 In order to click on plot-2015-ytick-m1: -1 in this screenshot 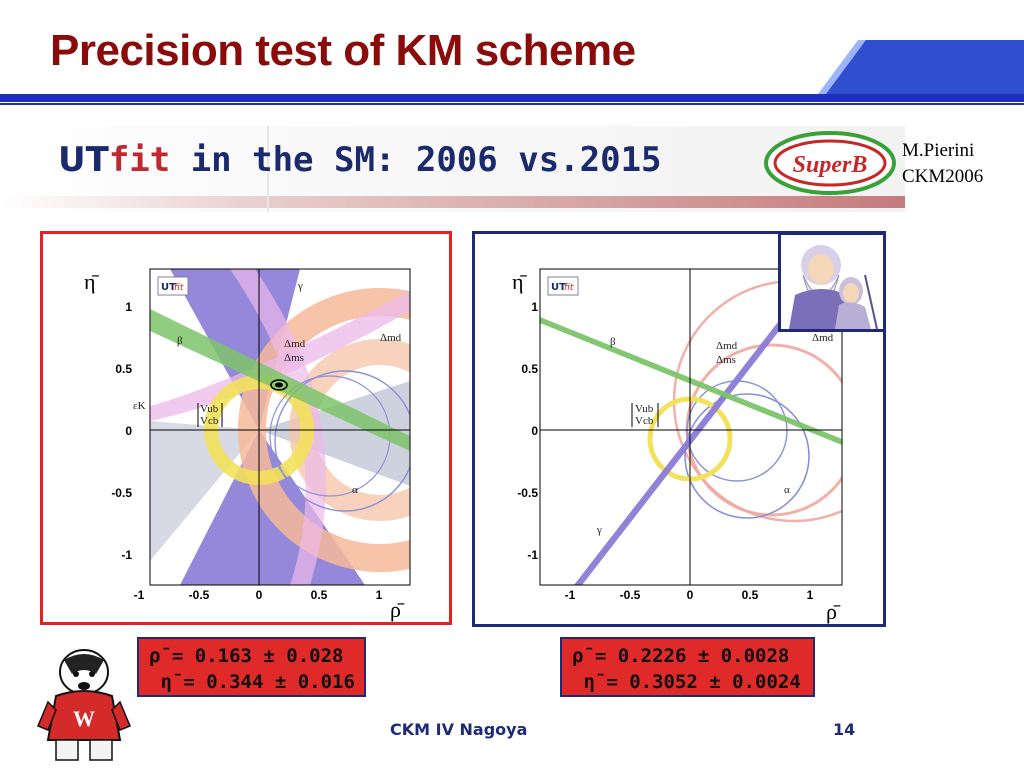, I will do `click(532, 555)`.